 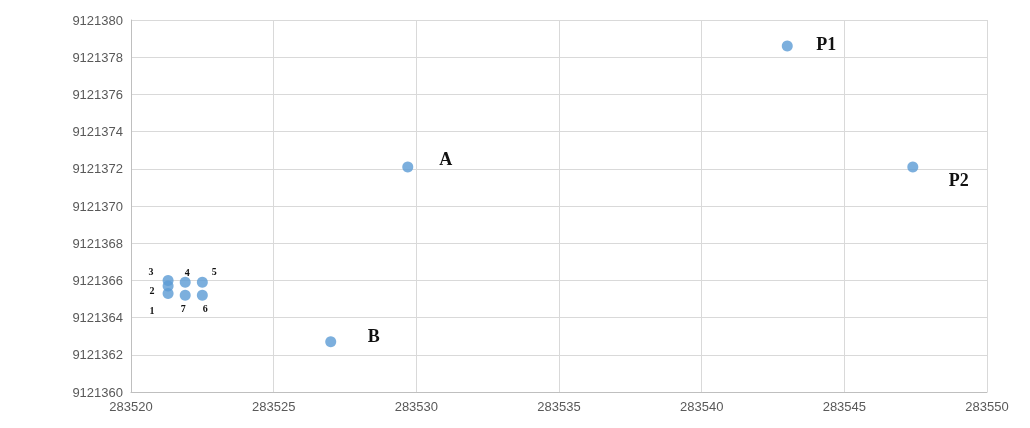 I want to click on annotation: 2, so click(x=152, y=291).